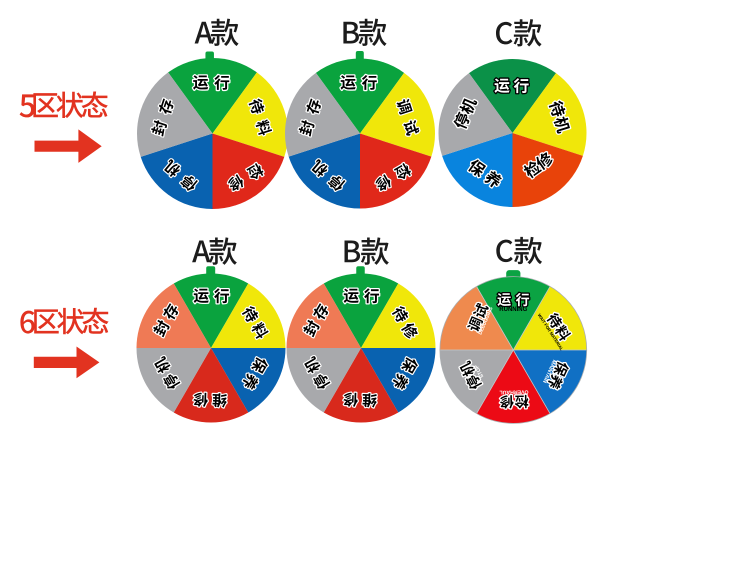 The width and height of the screenshot is (750, 567). I want to click on svg-text: STOP, so click(479, 371).